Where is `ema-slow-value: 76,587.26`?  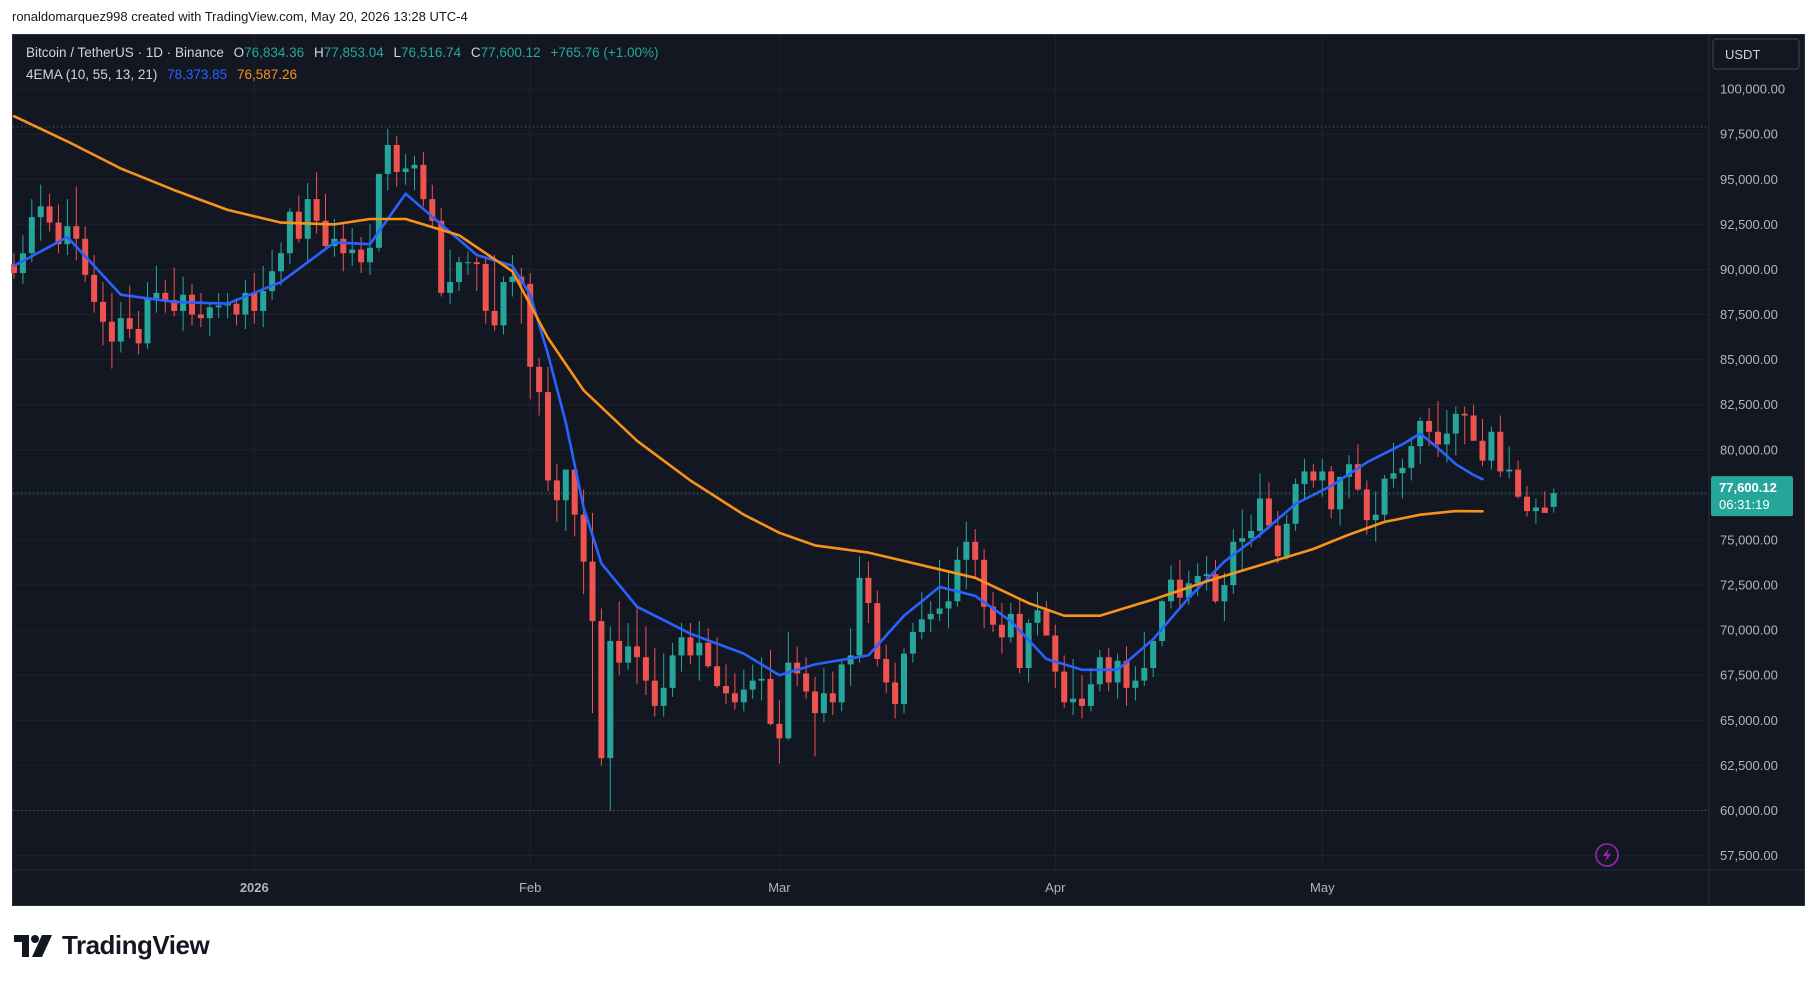
ema-slow-value: 76,587.26 is located at coordinates (266, 74).